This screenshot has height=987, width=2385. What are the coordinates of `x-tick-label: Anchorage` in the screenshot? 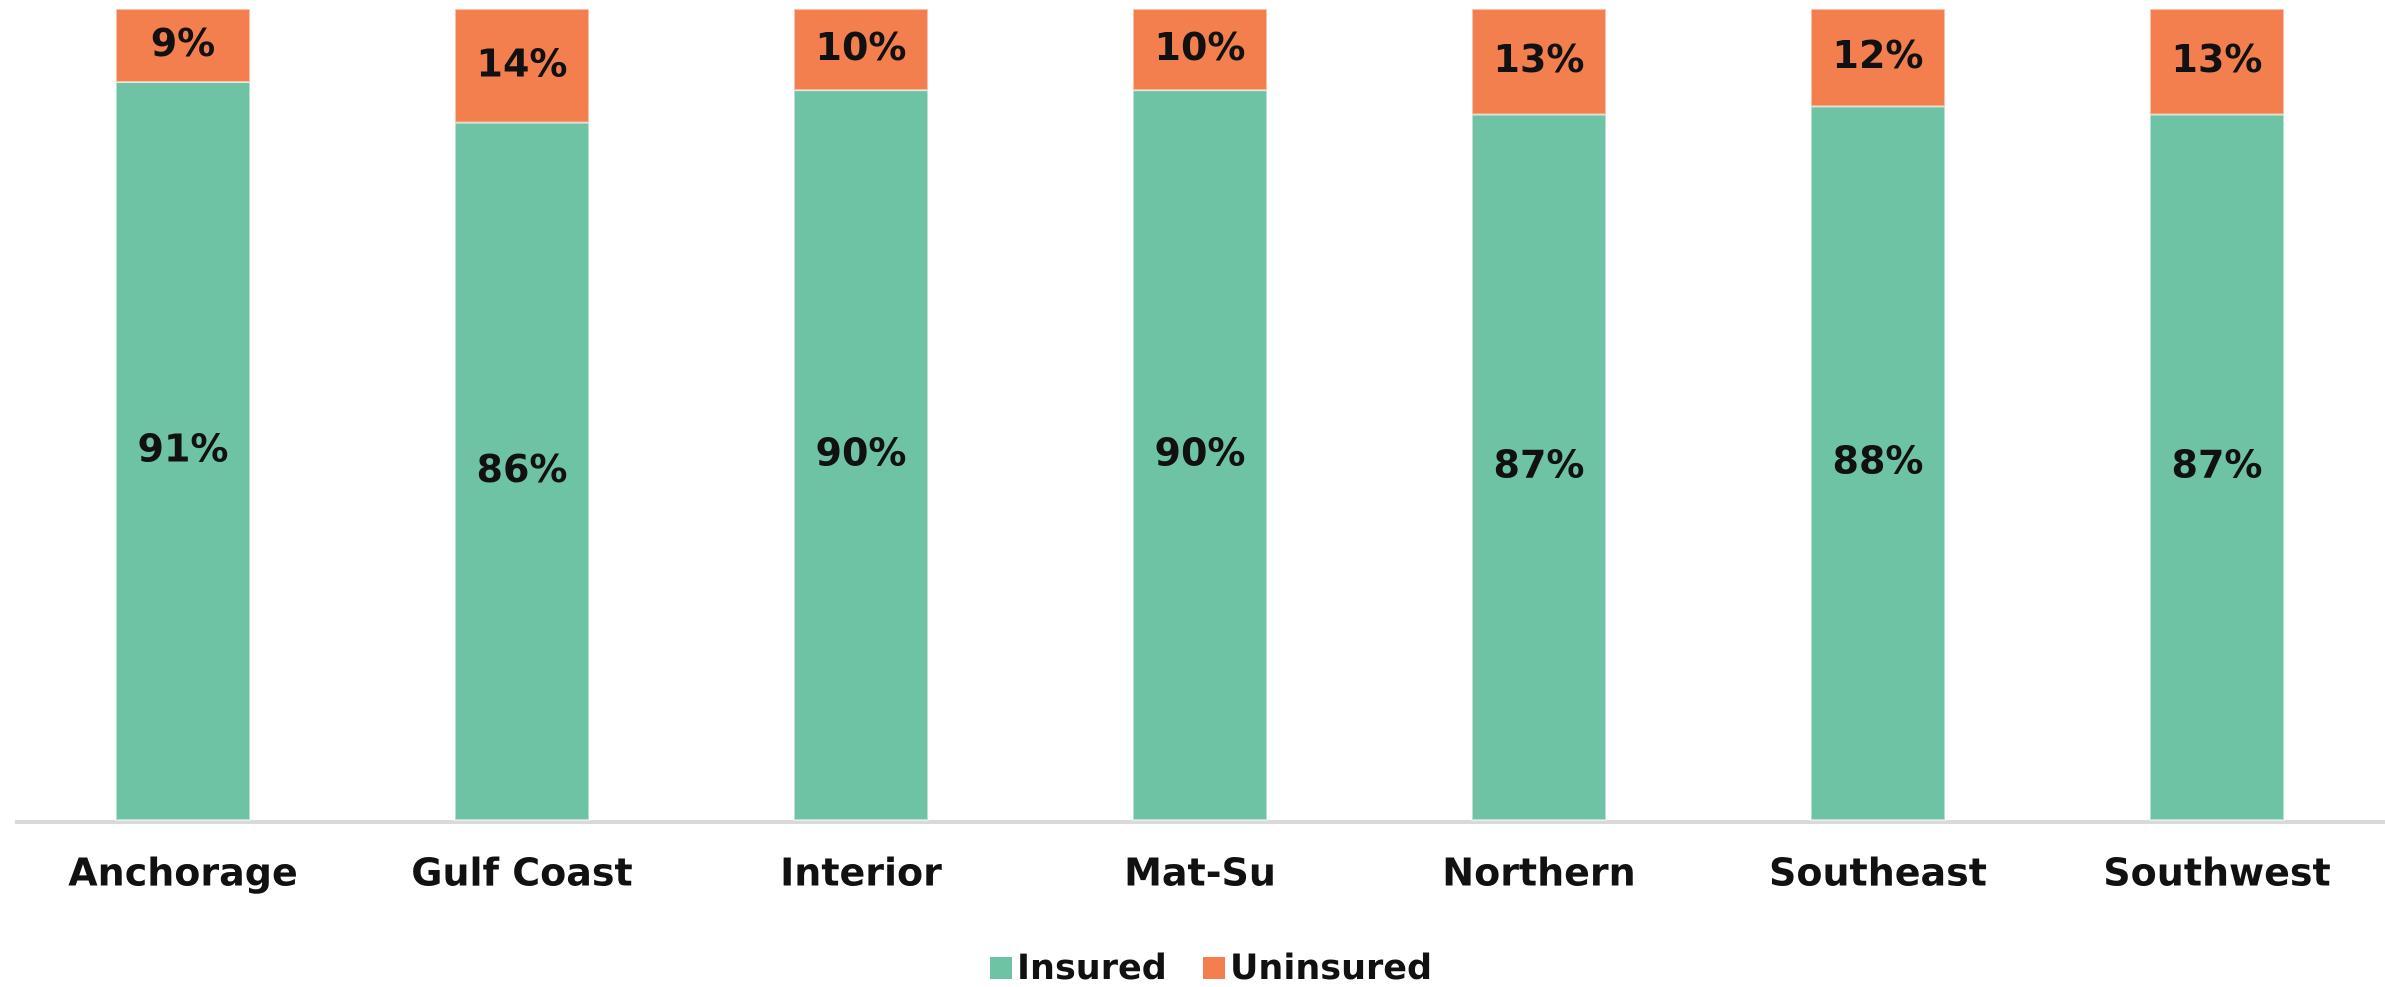 It's located at (183, 873).